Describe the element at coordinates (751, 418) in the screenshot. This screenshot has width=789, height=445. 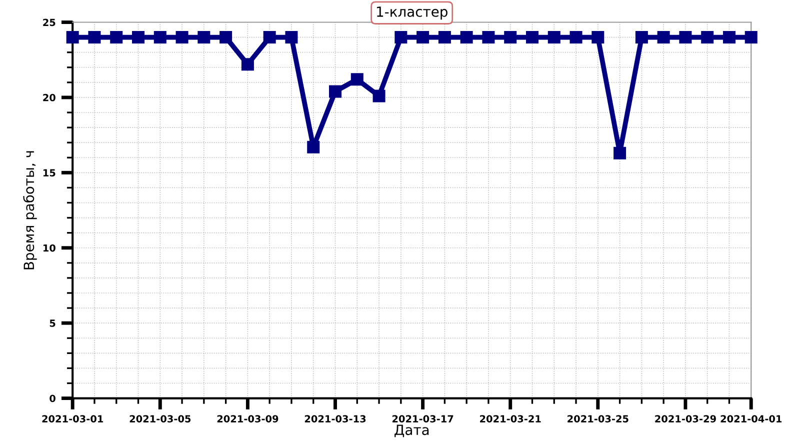
I see `x-tick-label: 2021-04-01` at that location.